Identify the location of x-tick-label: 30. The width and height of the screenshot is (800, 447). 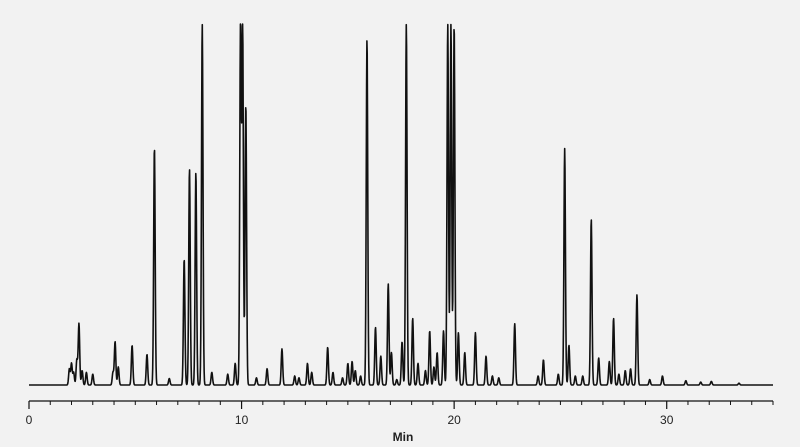
(667, 420).